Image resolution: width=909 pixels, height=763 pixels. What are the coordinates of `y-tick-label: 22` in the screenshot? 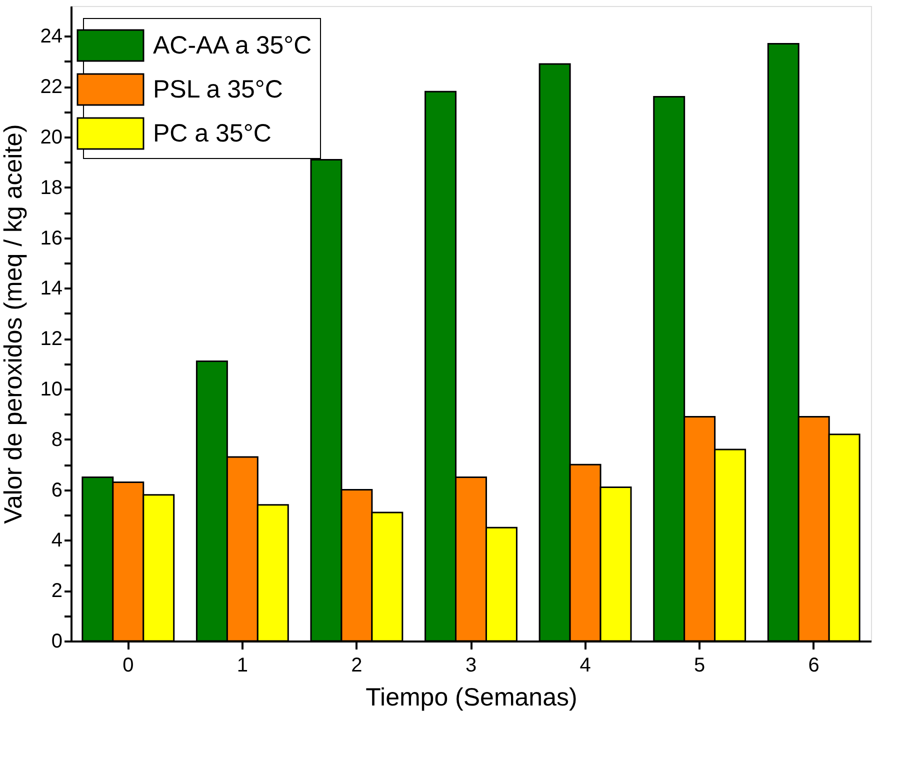 It's located at (51, 87).